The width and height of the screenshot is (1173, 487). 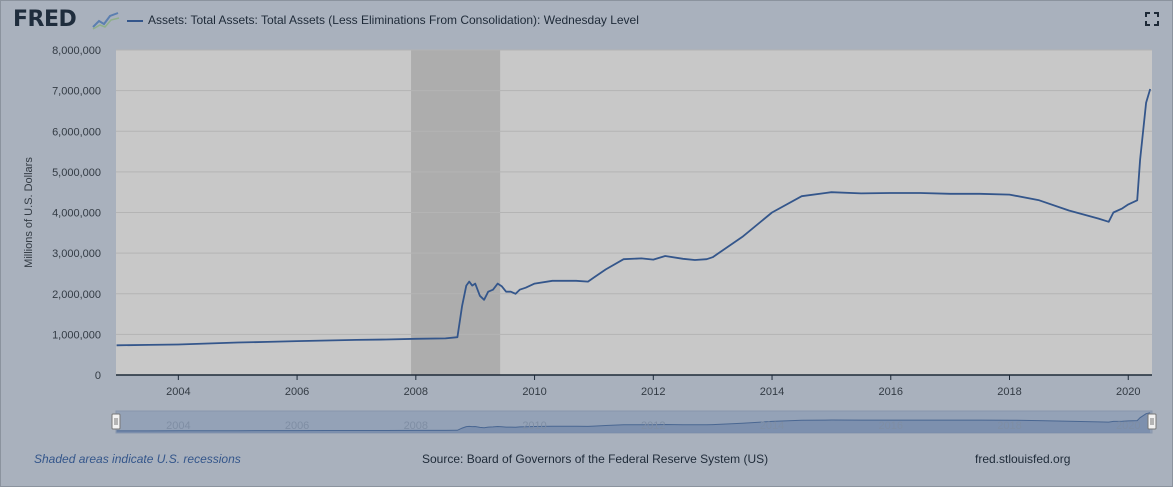 I want to click on navigator-year-label: 2010, so click(x=534, y=426).